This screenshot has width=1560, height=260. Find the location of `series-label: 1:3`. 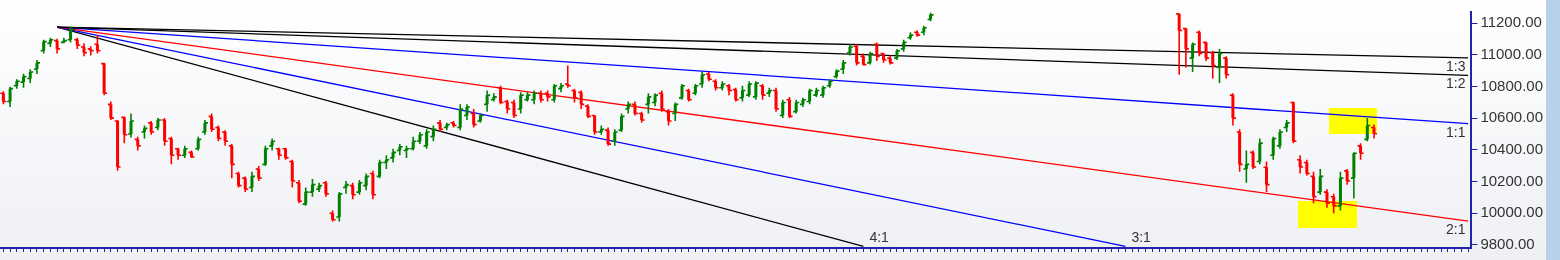

series-label: 1:3 is located at coordinates (1455, 65).